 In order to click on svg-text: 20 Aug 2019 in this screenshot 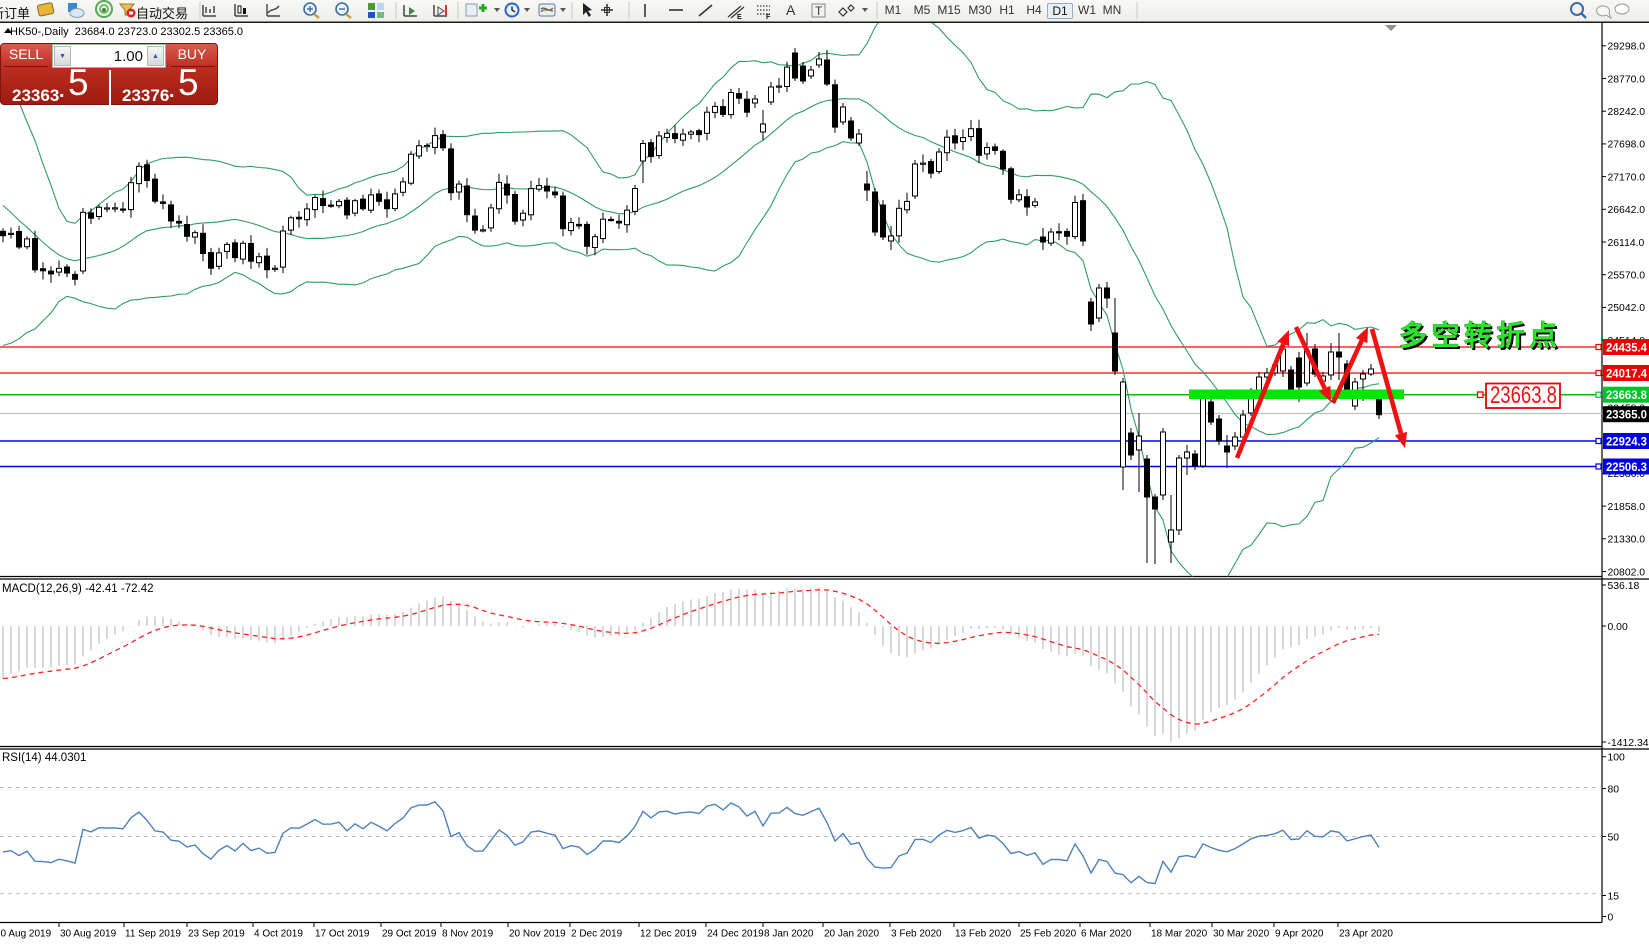, I will do `click(26, 934)`.